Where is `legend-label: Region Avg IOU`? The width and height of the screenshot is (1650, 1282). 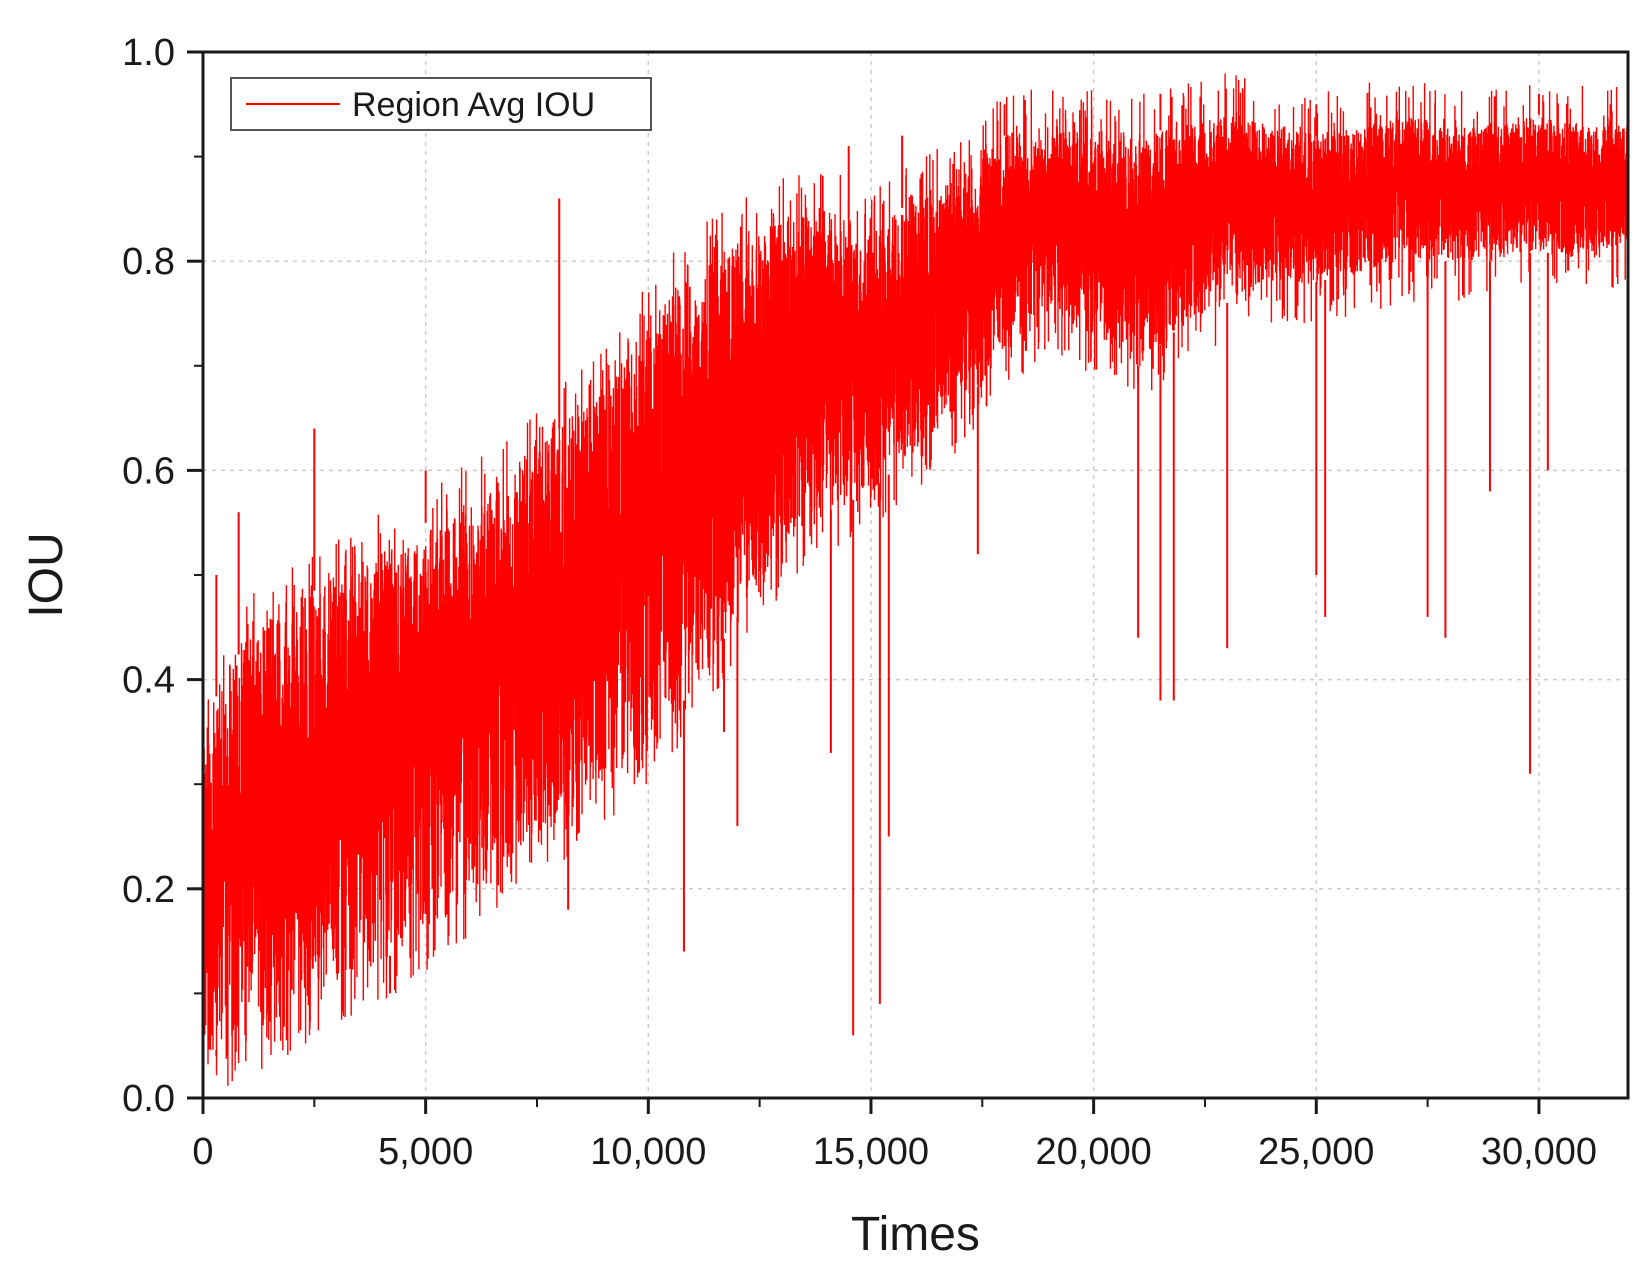 legend-label: Region Avg IOU is located at coordinates (473, 105).